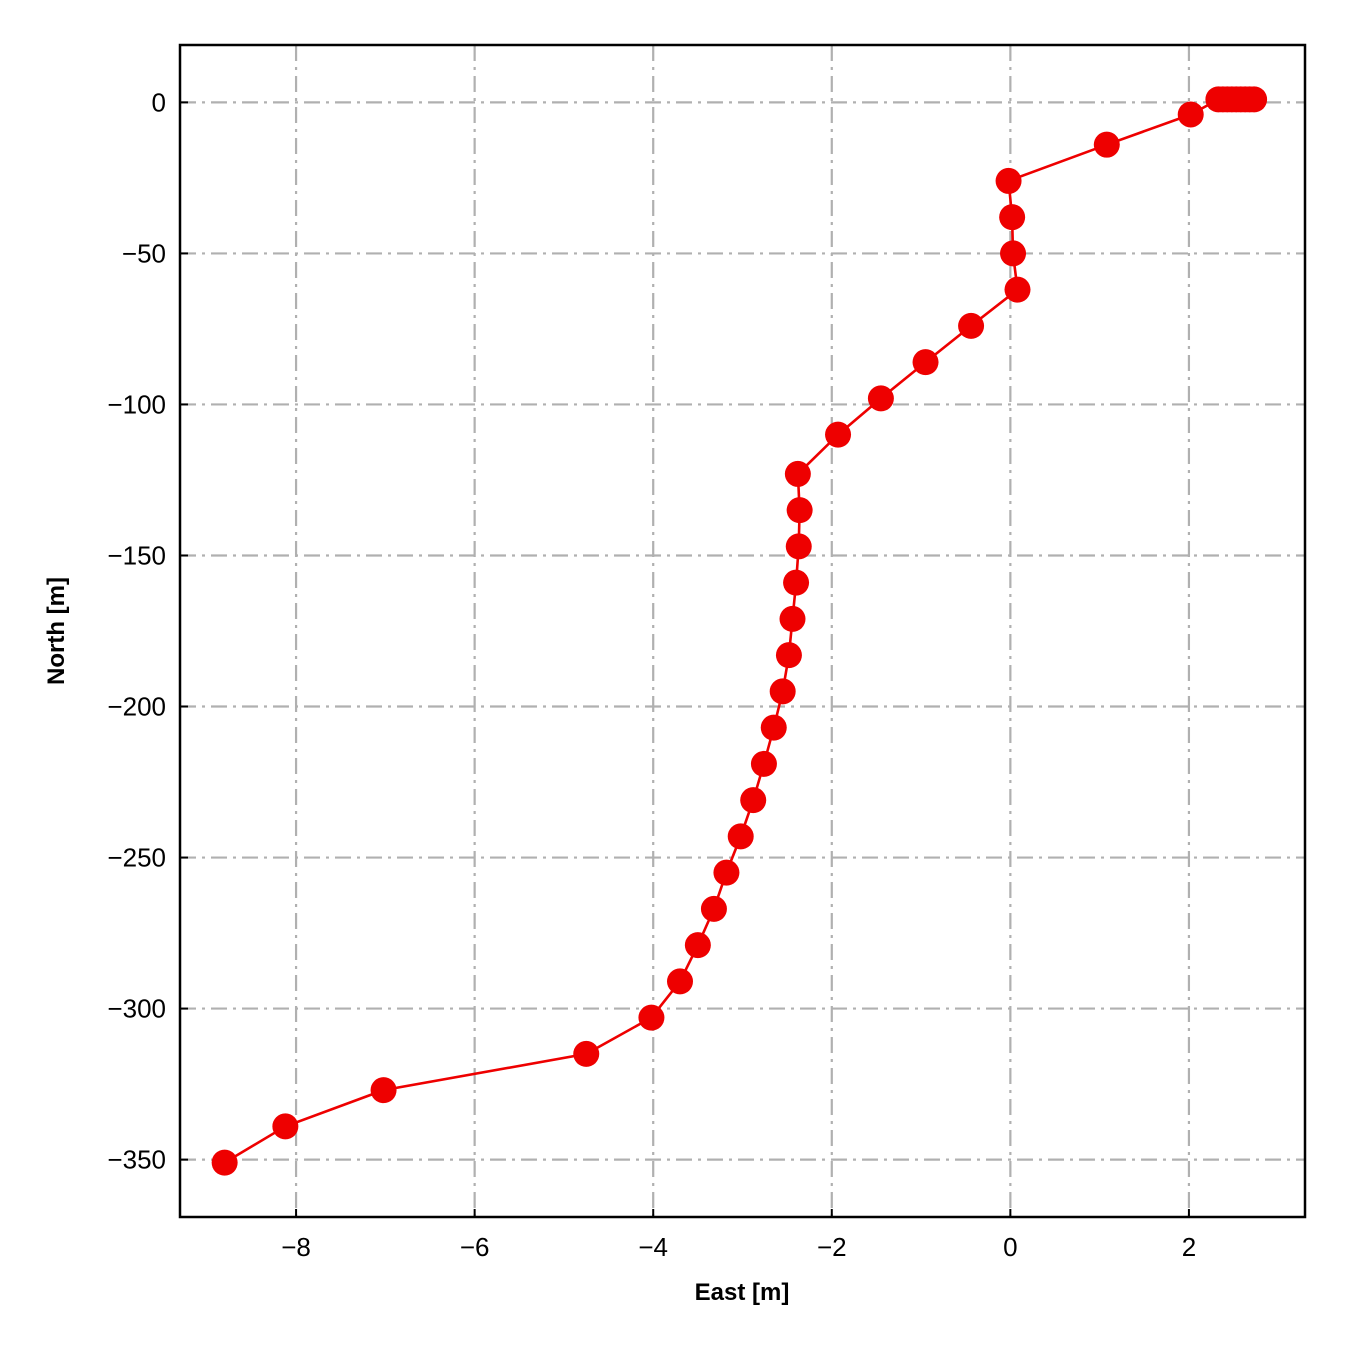  What do you see at coordinates (136, 707) in the screenshot?
I see `y-tick-label: −200` at bounding box center [136, 707].